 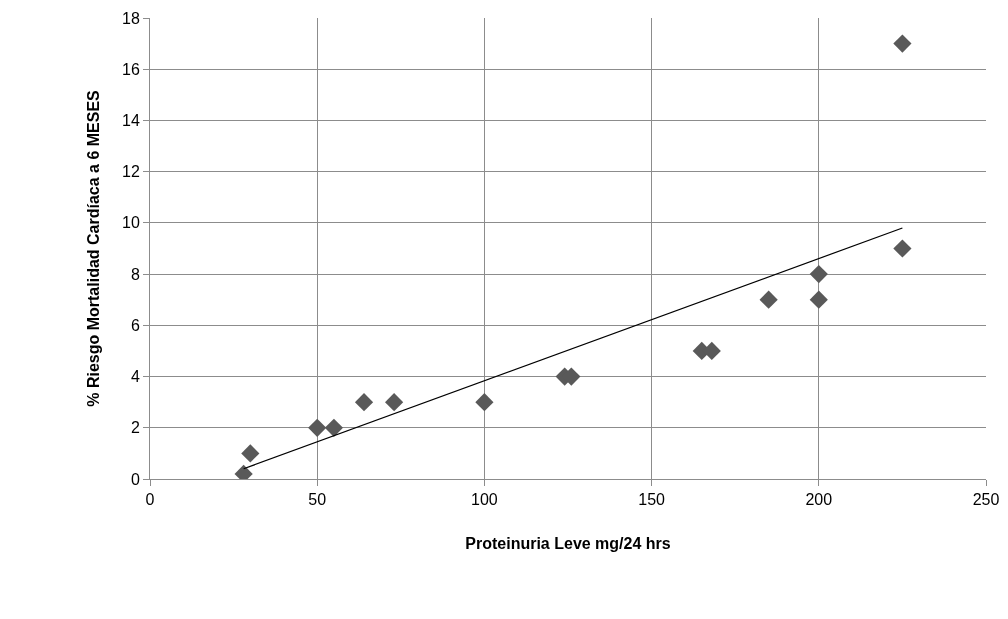 I want to click on y-tick-label: 10, so click(x=131, y=223).